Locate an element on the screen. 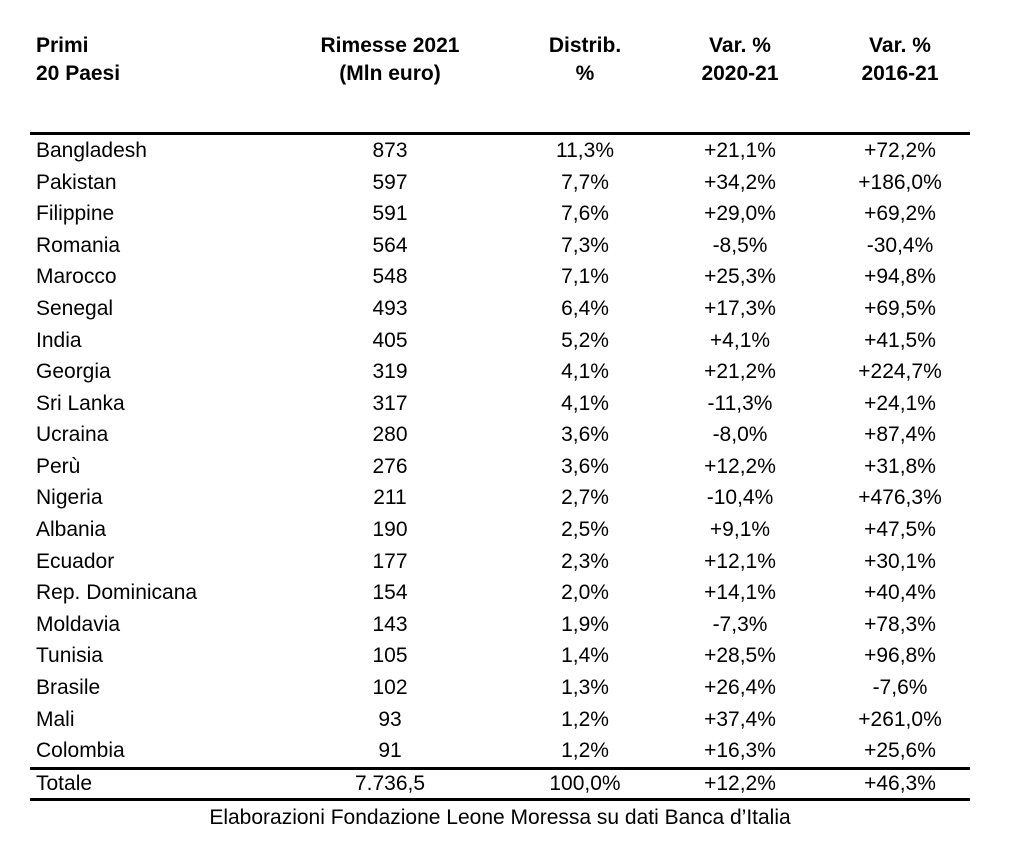 This screenshot has height=845, width=1024. rimesse-cell: 211 is located at coordinates (390, 498).